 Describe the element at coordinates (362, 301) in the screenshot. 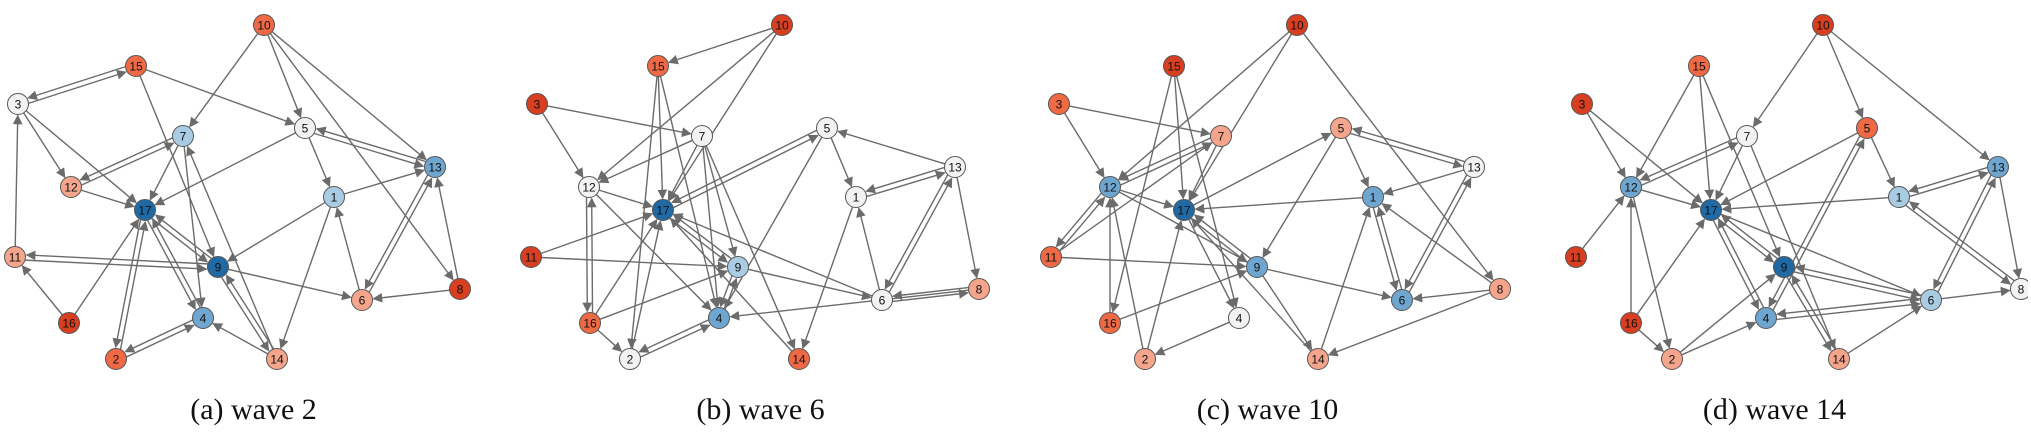

I see `node-label: 6` at that location.